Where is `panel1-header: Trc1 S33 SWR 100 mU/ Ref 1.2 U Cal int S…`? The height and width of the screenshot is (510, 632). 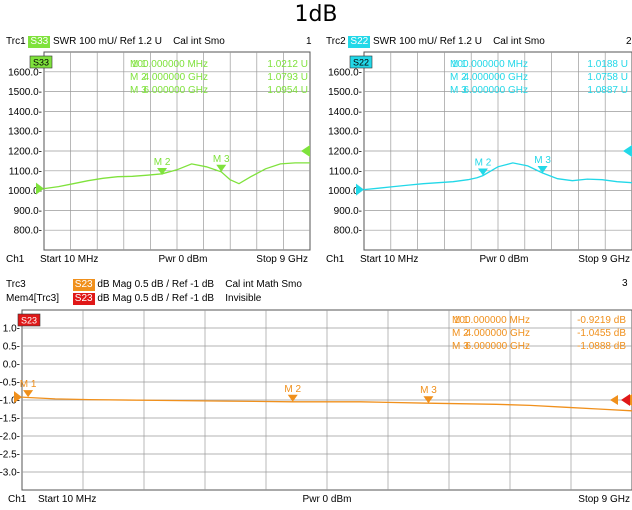 panel1-header: Trc1 S33 SWR 100 mU/ Ref 1.2 U Cal int S… is located at coordinates (115, 42).